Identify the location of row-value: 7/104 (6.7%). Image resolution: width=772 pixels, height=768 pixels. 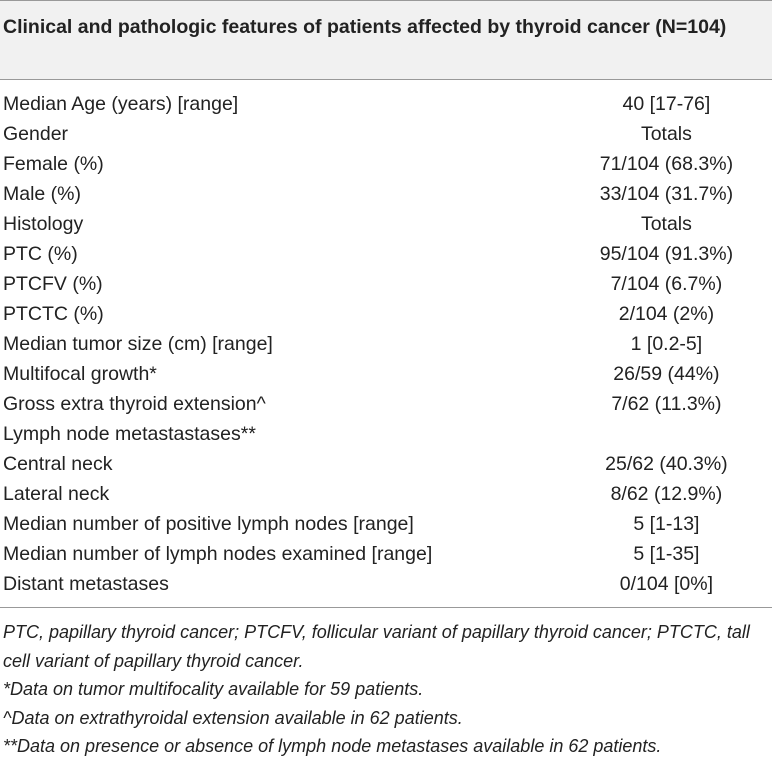
(666, 284).